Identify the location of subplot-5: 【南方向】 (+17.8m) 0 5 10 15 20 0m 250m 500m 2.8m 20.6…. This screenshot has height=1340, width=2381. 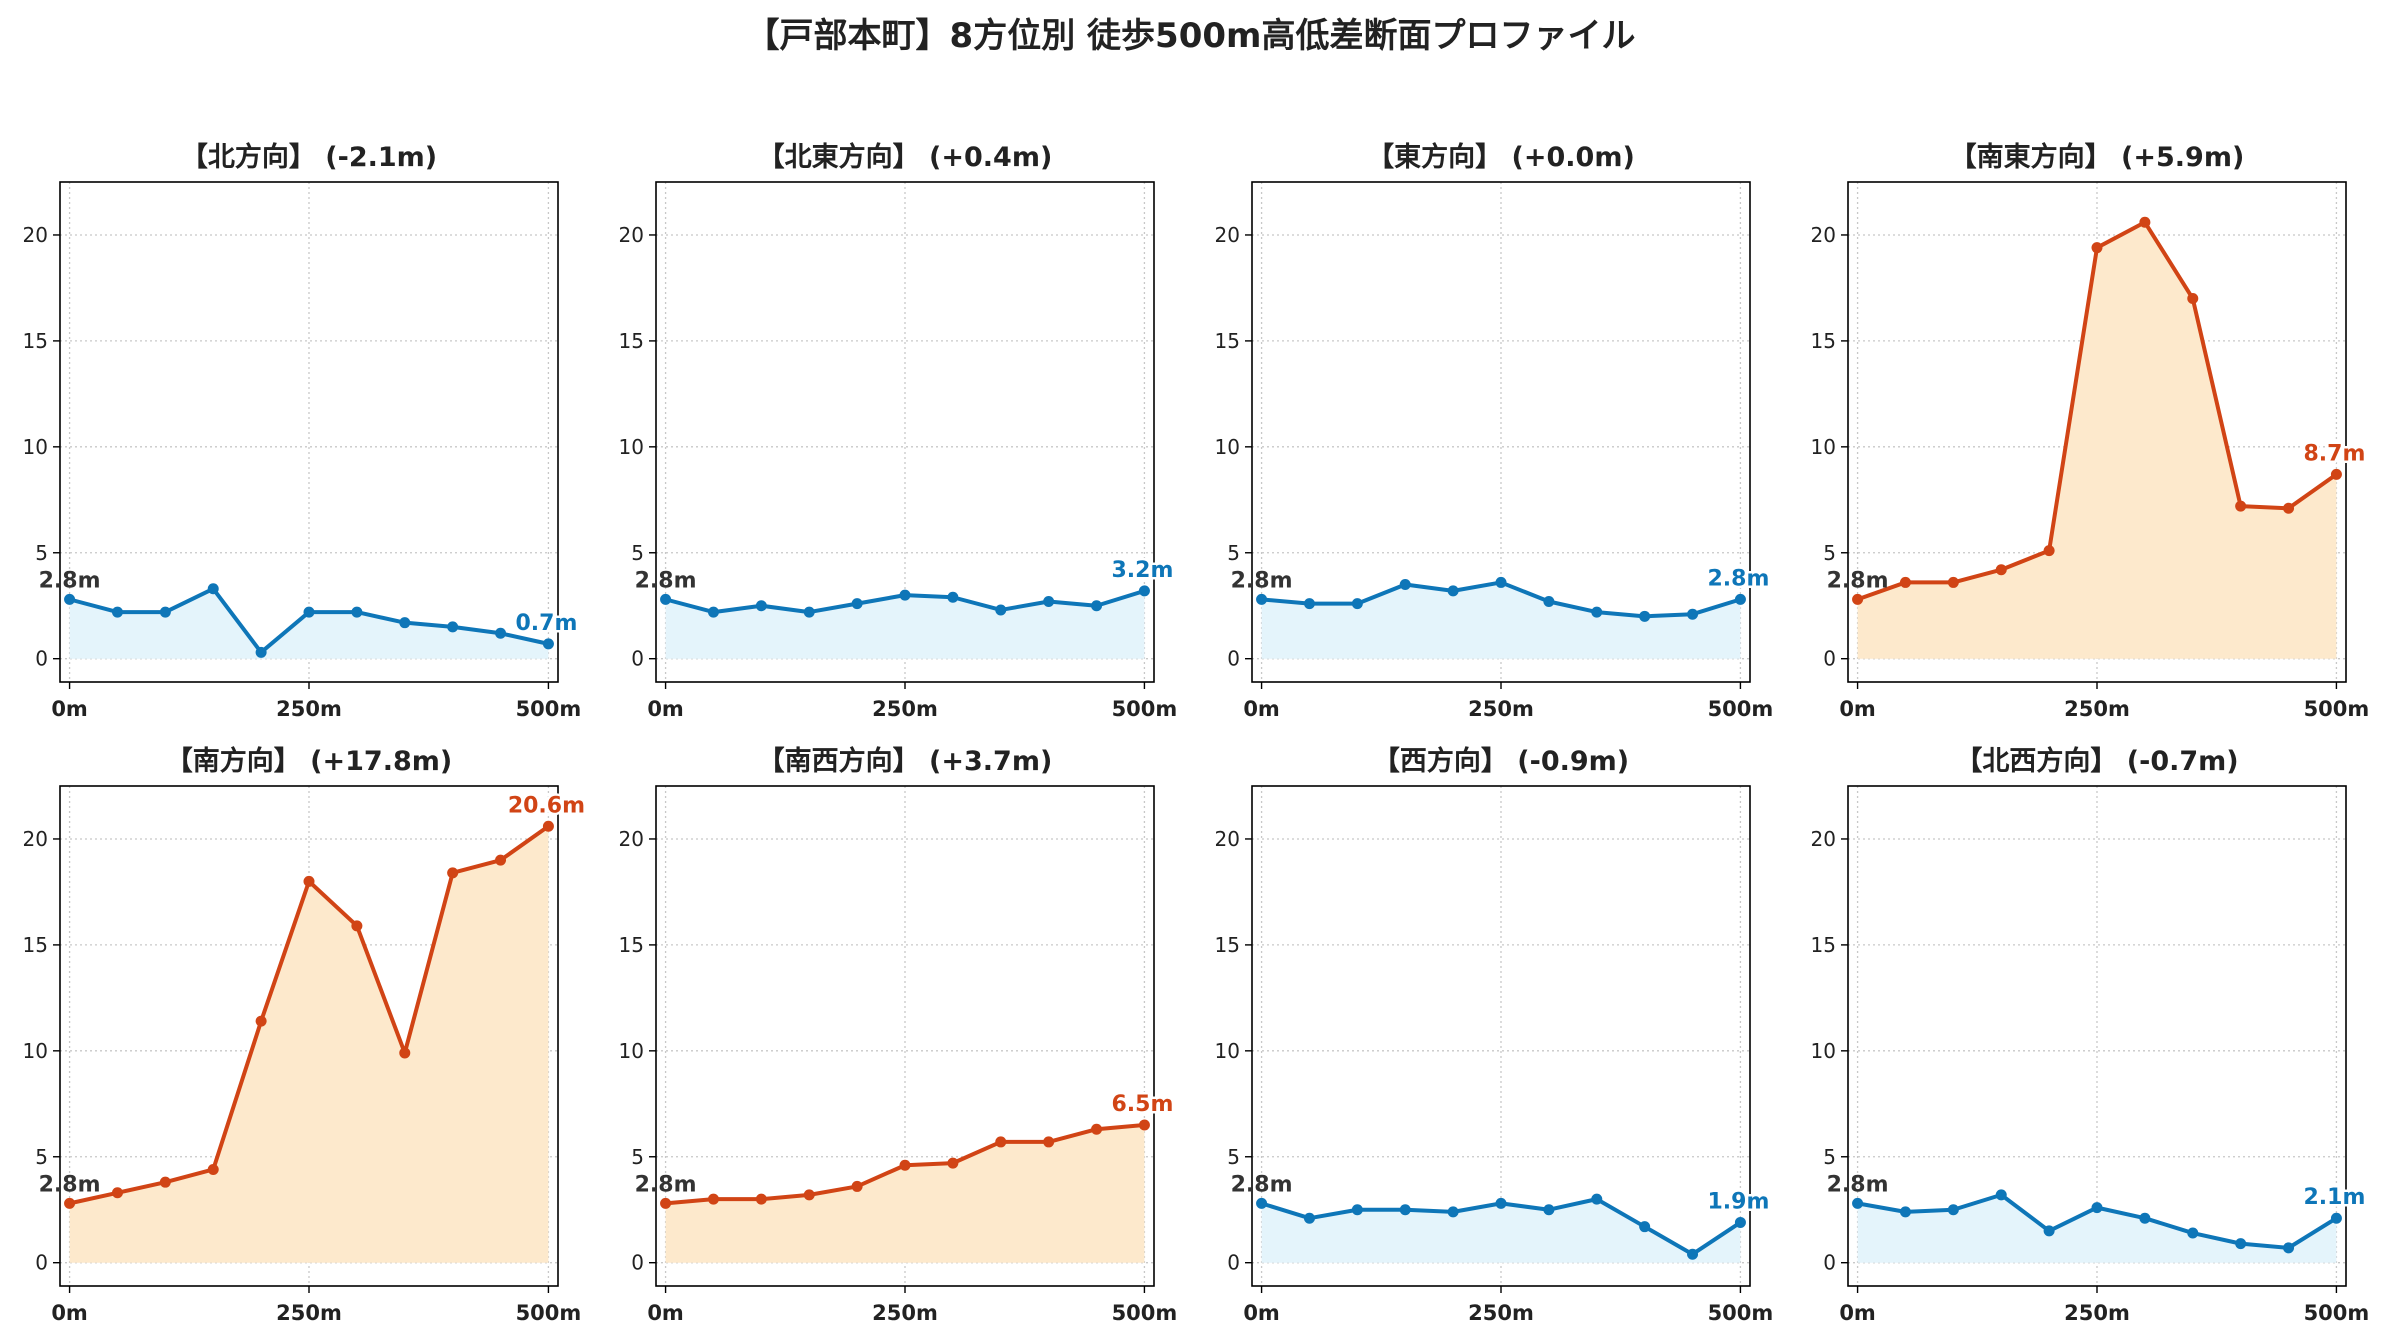
(305, 1035).